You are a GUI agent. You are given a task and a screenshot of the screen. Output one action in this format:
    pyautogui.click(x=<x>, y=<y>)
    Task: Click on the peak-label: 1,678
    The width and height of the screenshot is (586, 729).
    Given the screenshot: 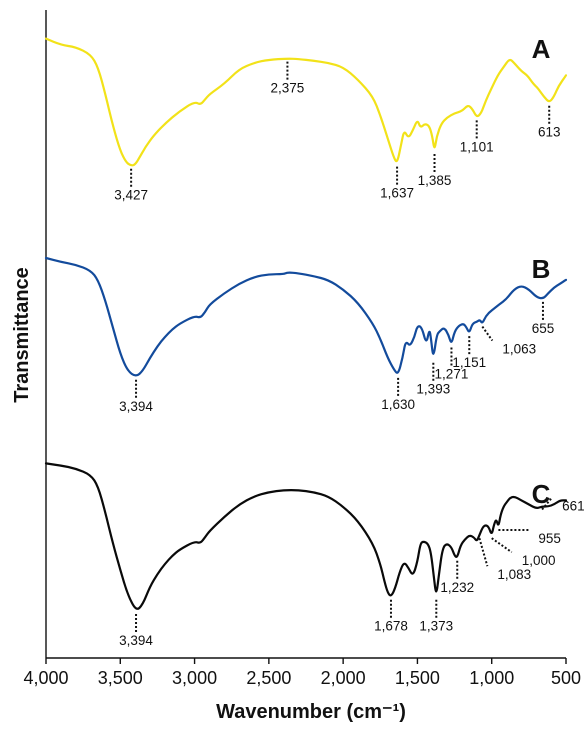 What is the action you would take?
    pyautogui.click(x=391, y=626)
    